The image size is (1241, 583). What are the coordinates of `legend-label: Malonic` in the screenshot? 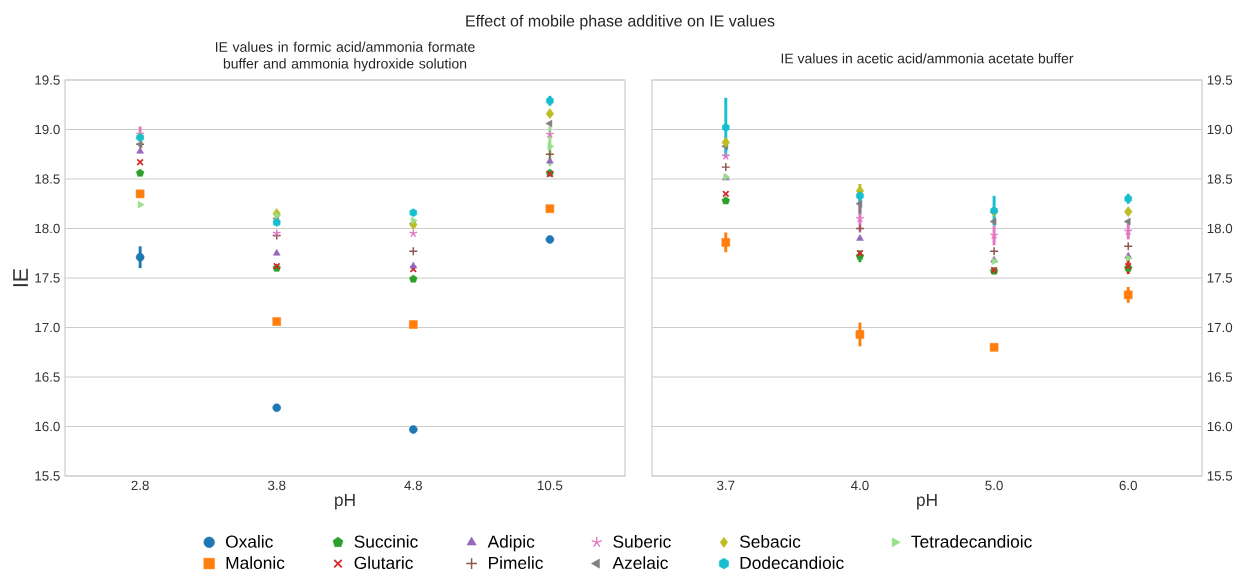 It's located at (255, 563).